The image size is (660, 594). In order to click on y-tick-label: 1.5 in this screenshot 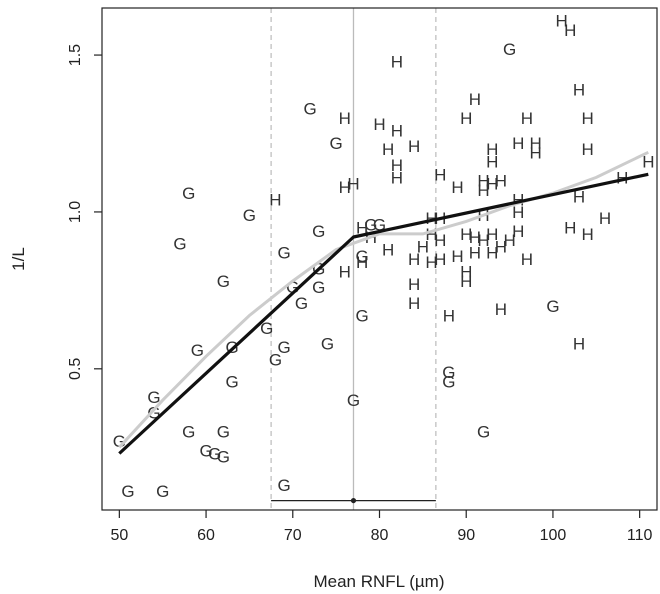, I will do `click(75, 55)`.